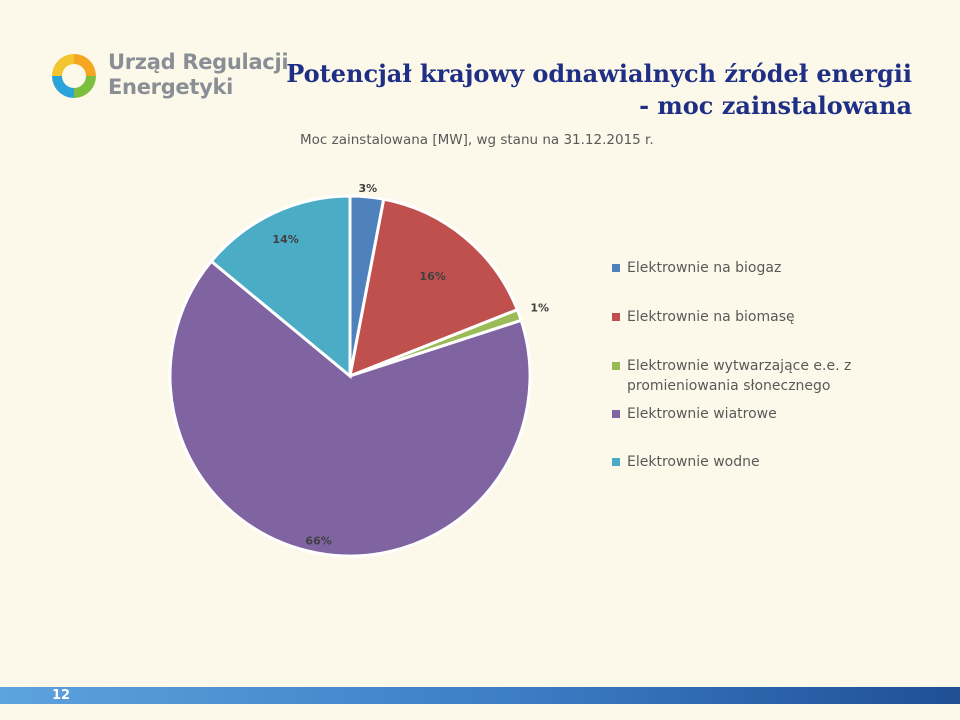 The image size is (960, 720). Describe the element at coordinates (367, 188) in the screenshot. I see `pie-data-label-0: 3%` at that location.